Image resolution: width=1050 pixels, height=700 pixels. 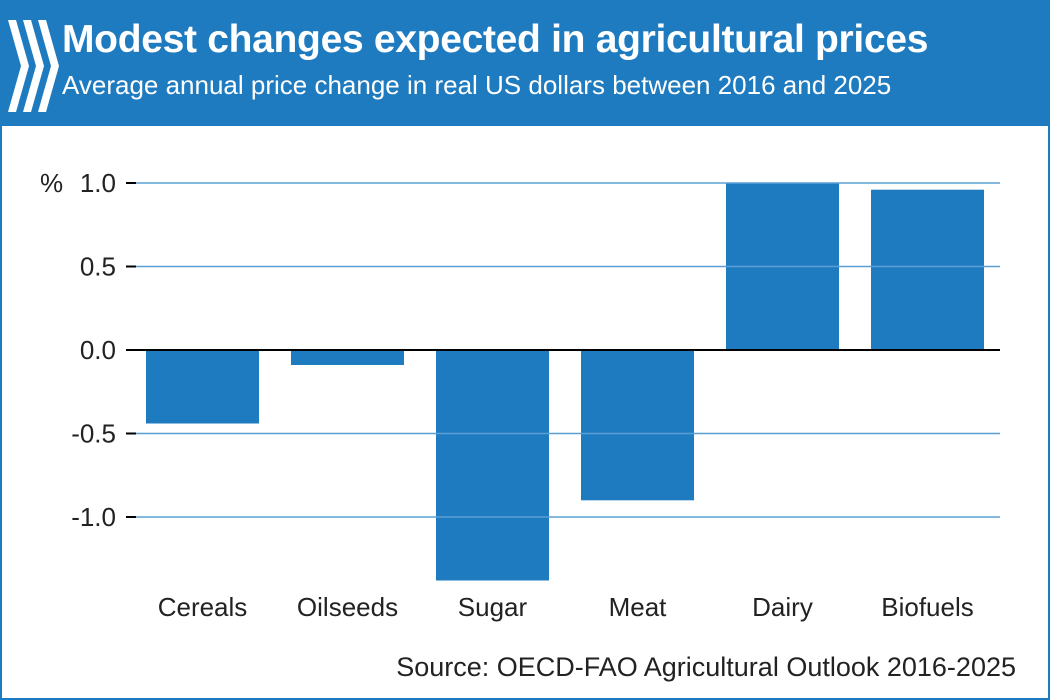 I want to click on y-unit-label: %, so click(x=51, y=183).